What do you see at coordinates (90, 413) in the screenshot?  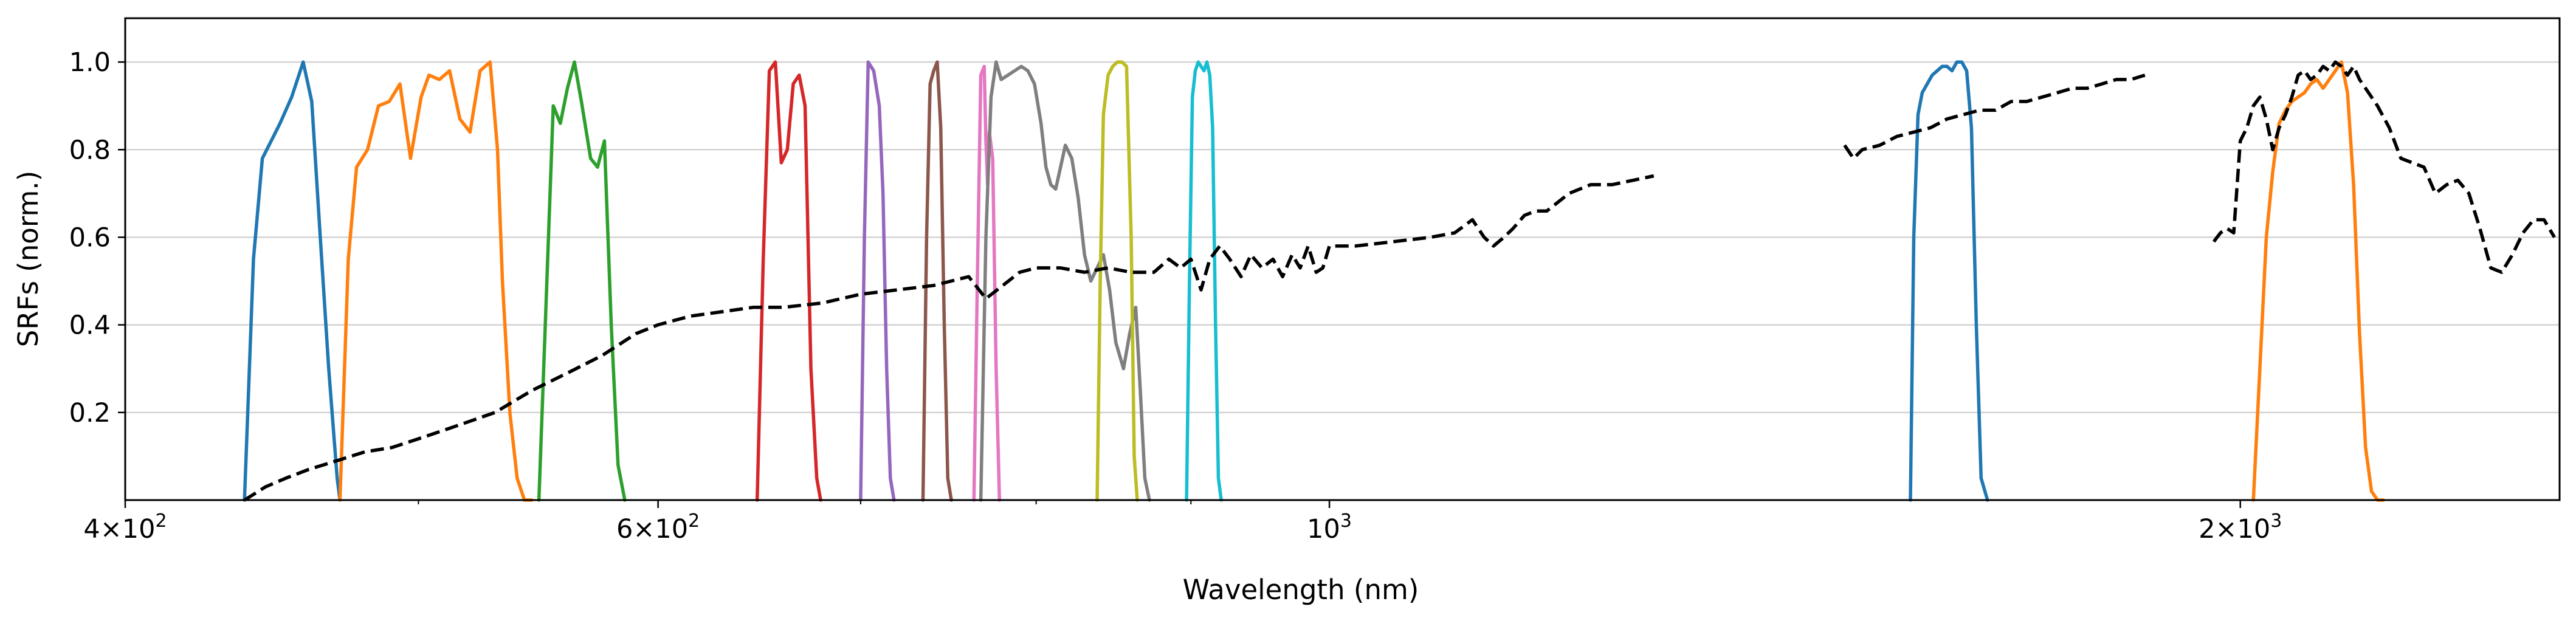 I see `y-tick-label: 0.2` at bounding box center [90, 413].